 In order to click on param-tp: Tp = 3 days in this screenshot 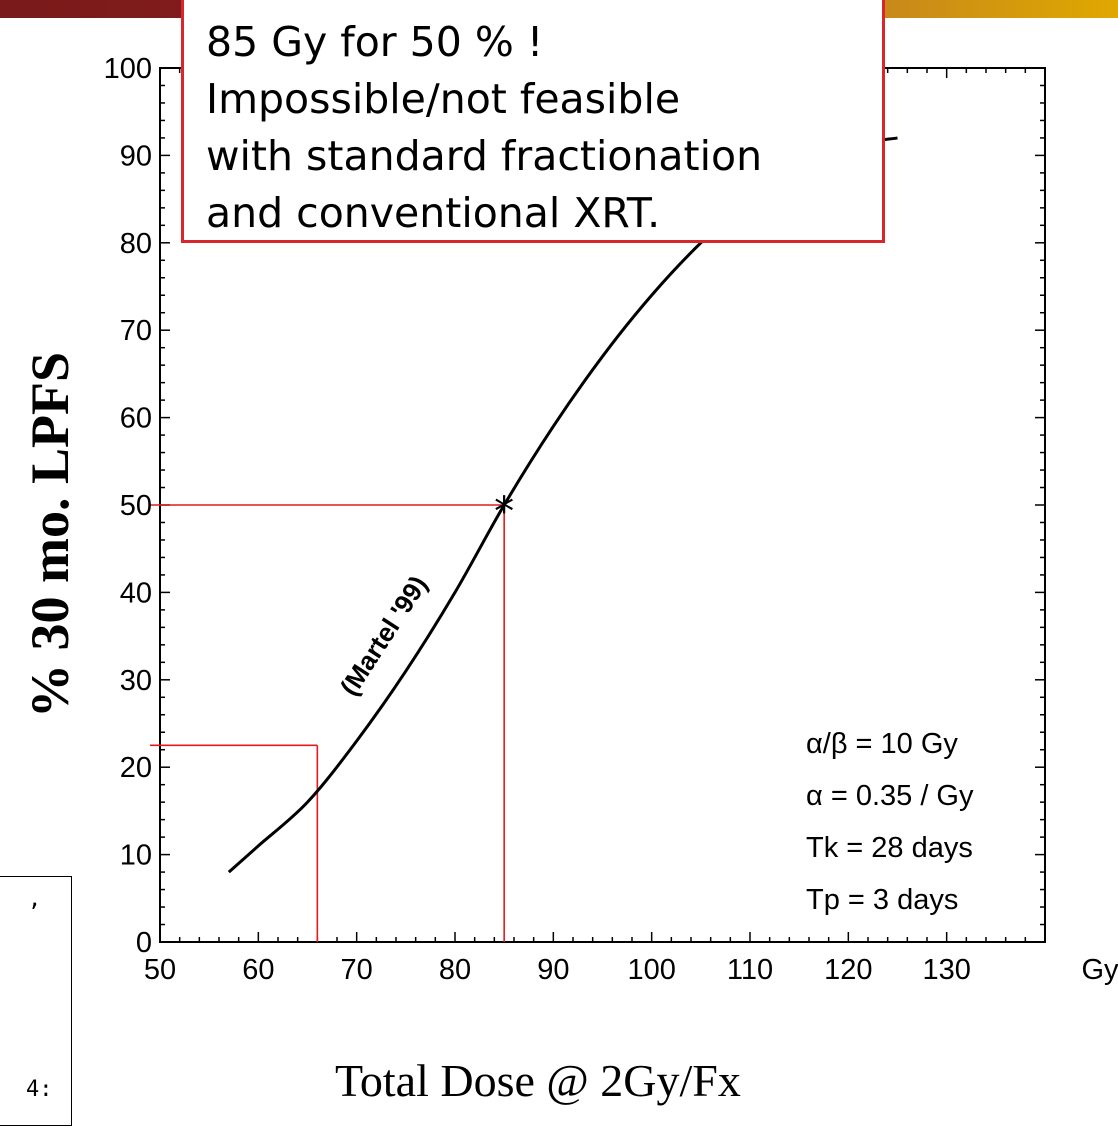, I will do `click(882, 900)`.